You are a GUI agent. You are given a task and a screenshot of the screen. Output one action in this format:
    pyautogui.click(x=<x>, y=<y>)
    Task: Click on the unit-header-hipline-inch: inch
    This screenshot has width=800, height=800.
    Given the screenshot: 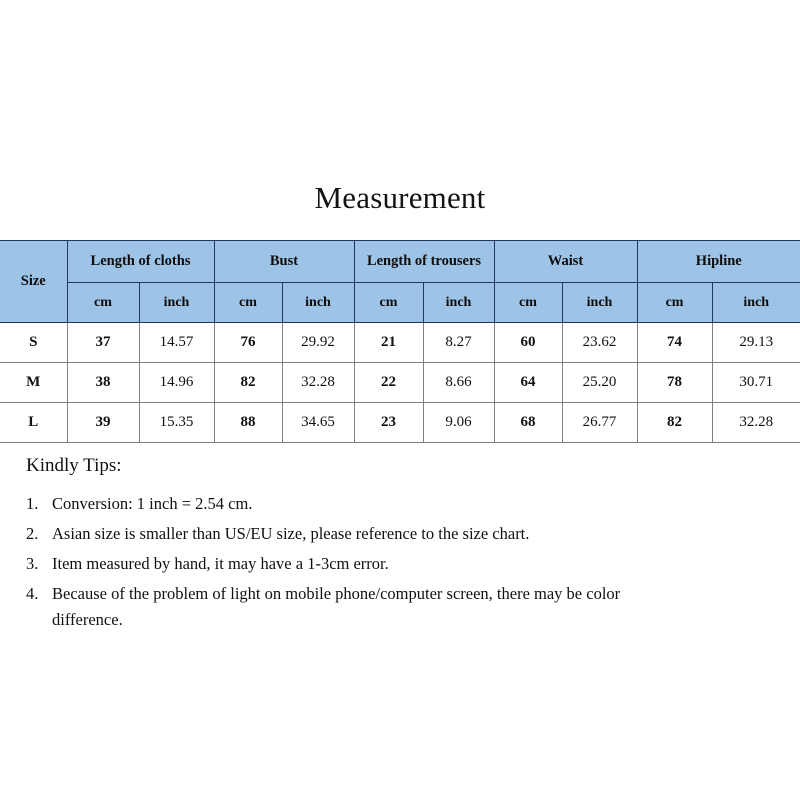 What is the action you would take?
    pyautogui.click(x=755, y=302)
    